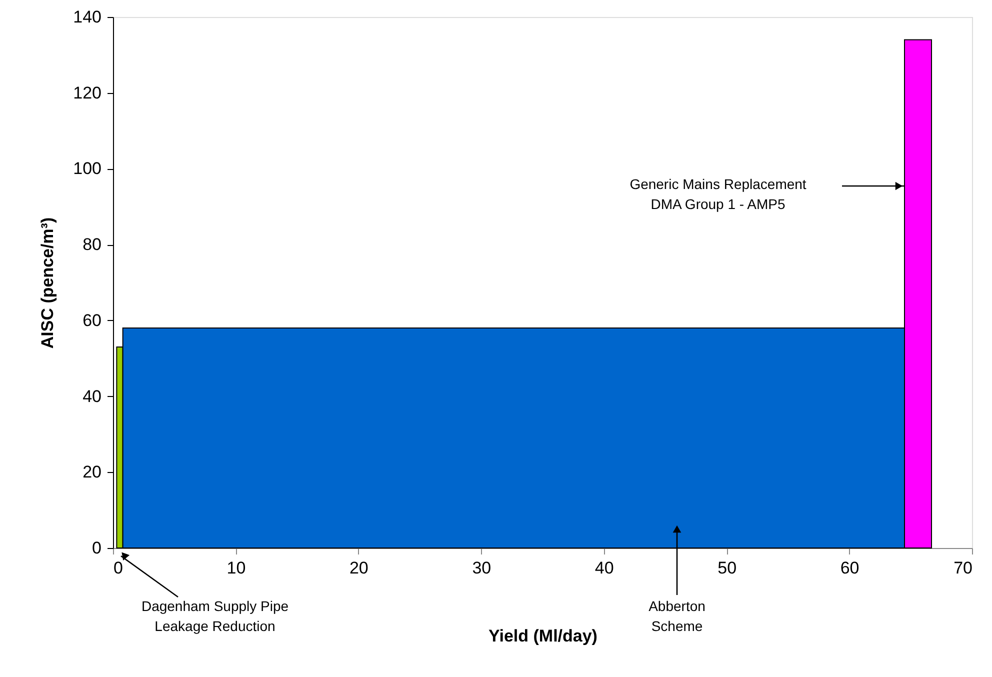 The height and width of the screenshot is (677, 992). I want to click on y-tick-label: 120, so click(87, 92).